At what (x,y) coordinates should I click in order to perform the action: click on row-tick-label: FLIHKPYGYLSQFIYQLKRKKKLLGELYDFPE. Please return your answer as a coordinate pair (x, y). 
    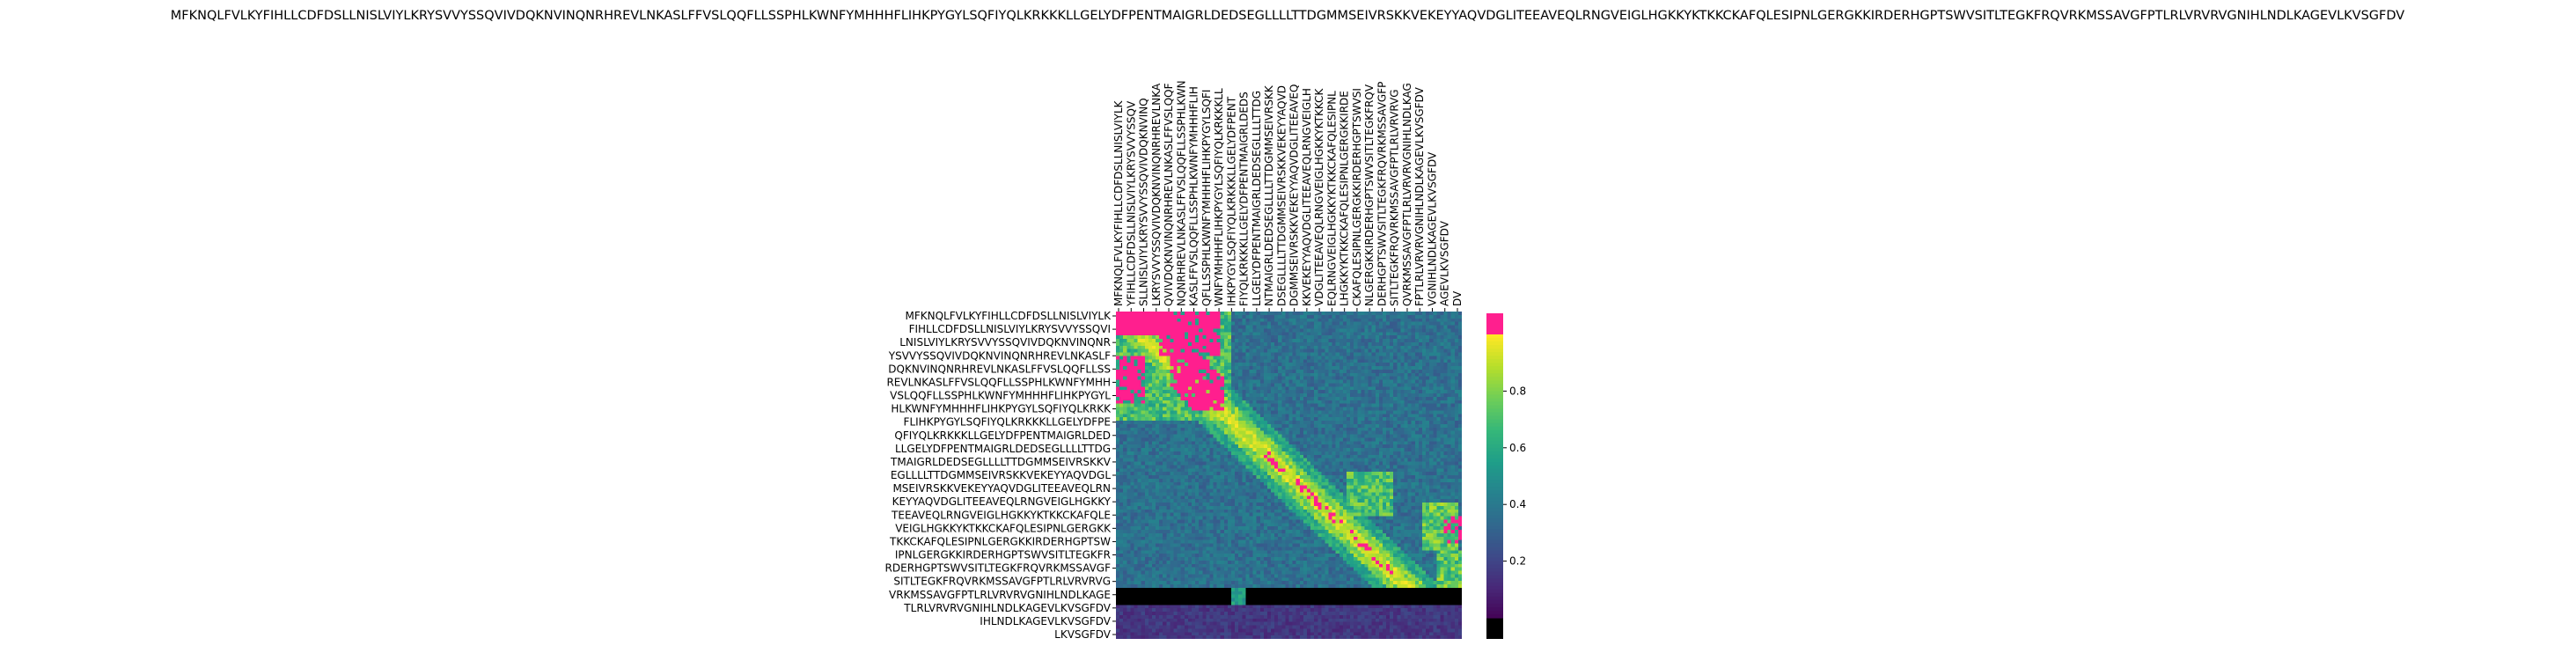
    Looking at the image, I should click on (1007, 422).